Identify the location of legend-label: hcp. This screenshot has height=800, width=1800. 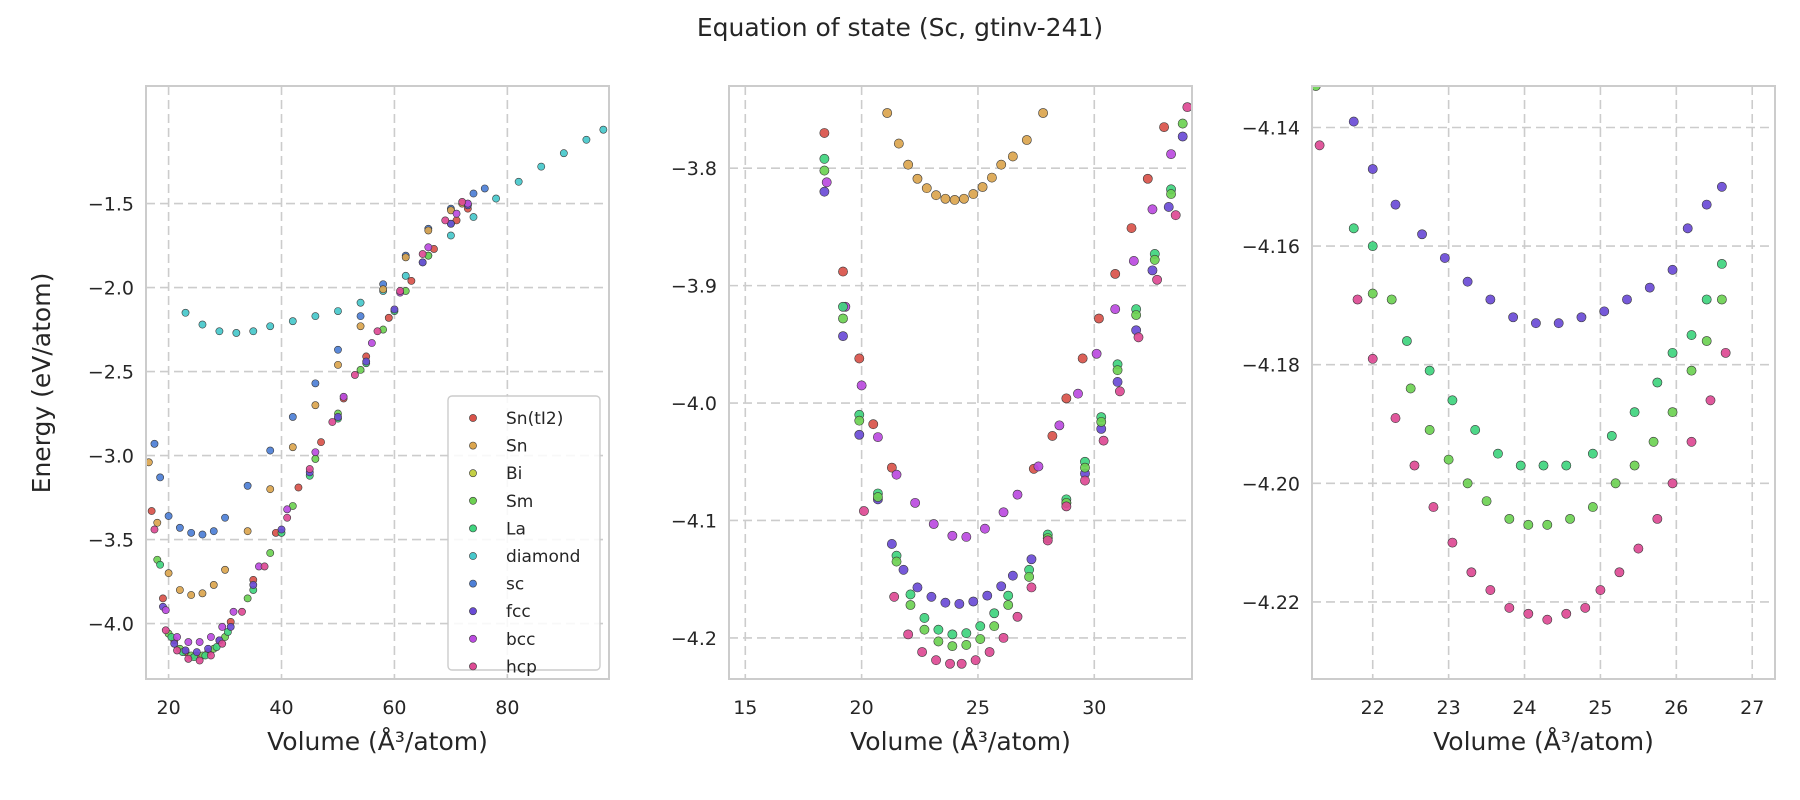
(521, 667).